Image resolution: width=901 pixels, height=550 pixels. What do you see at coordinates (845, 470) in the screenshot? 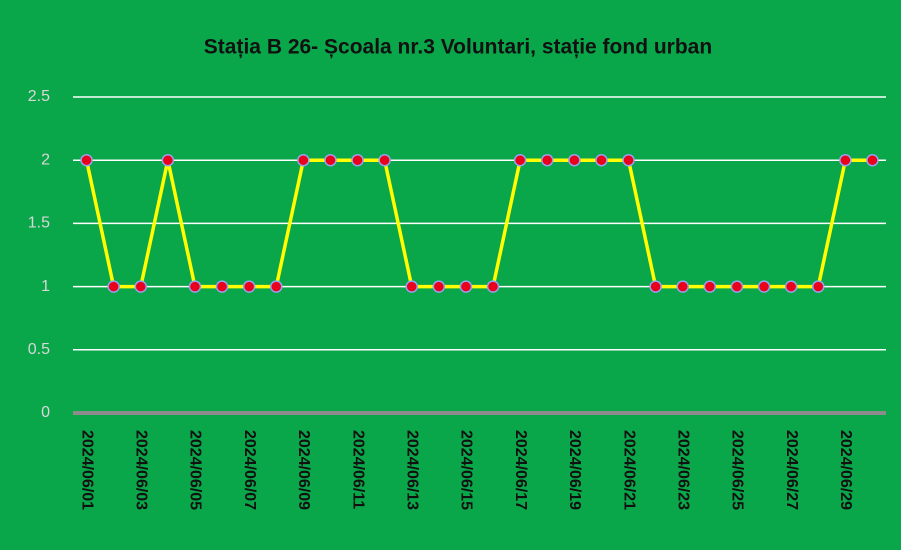
I see `x-tick-label: 2024/06/29` at bounding box center [845, 470].